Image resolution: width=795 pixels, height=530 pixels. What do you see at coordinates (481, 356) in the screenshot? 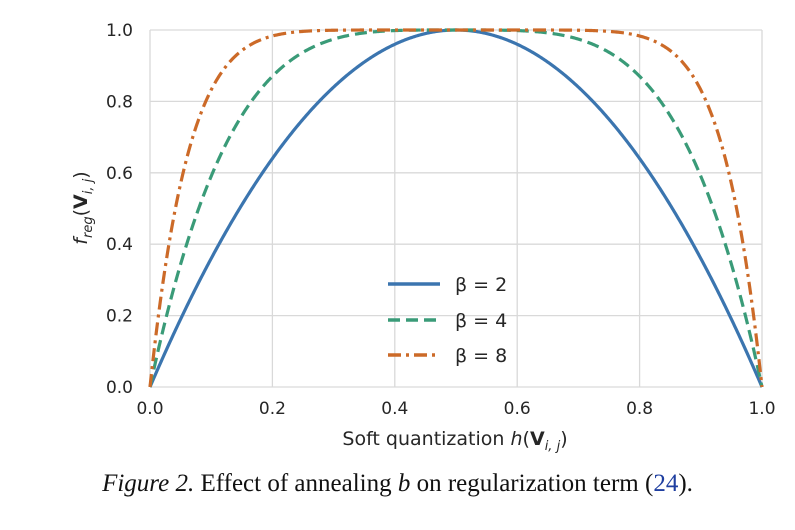
I see `legend-label-beta-8: β = 8` at bounding box center [481, 356].